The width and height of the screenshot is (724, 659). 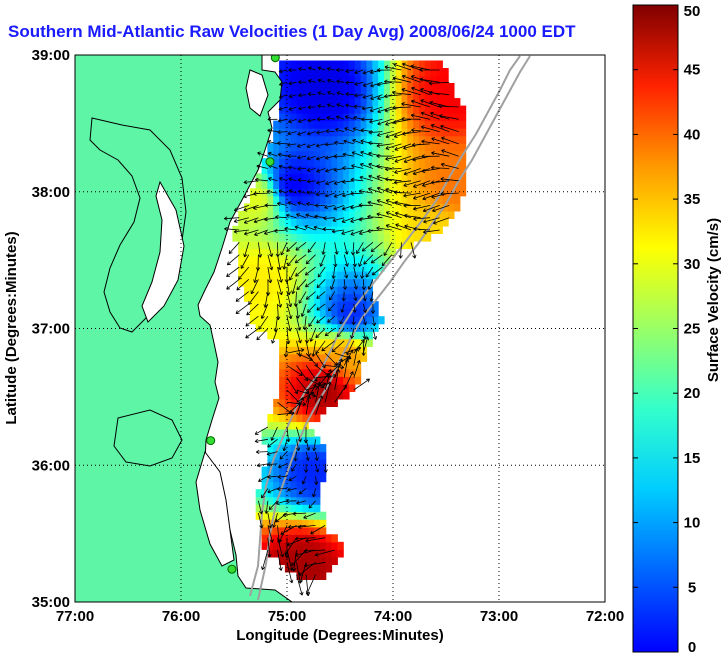 What do you see at coordinates (51, 602) in the screenshot?
I see `y-tick-label: 35:00` at bounding box center [51, 602].